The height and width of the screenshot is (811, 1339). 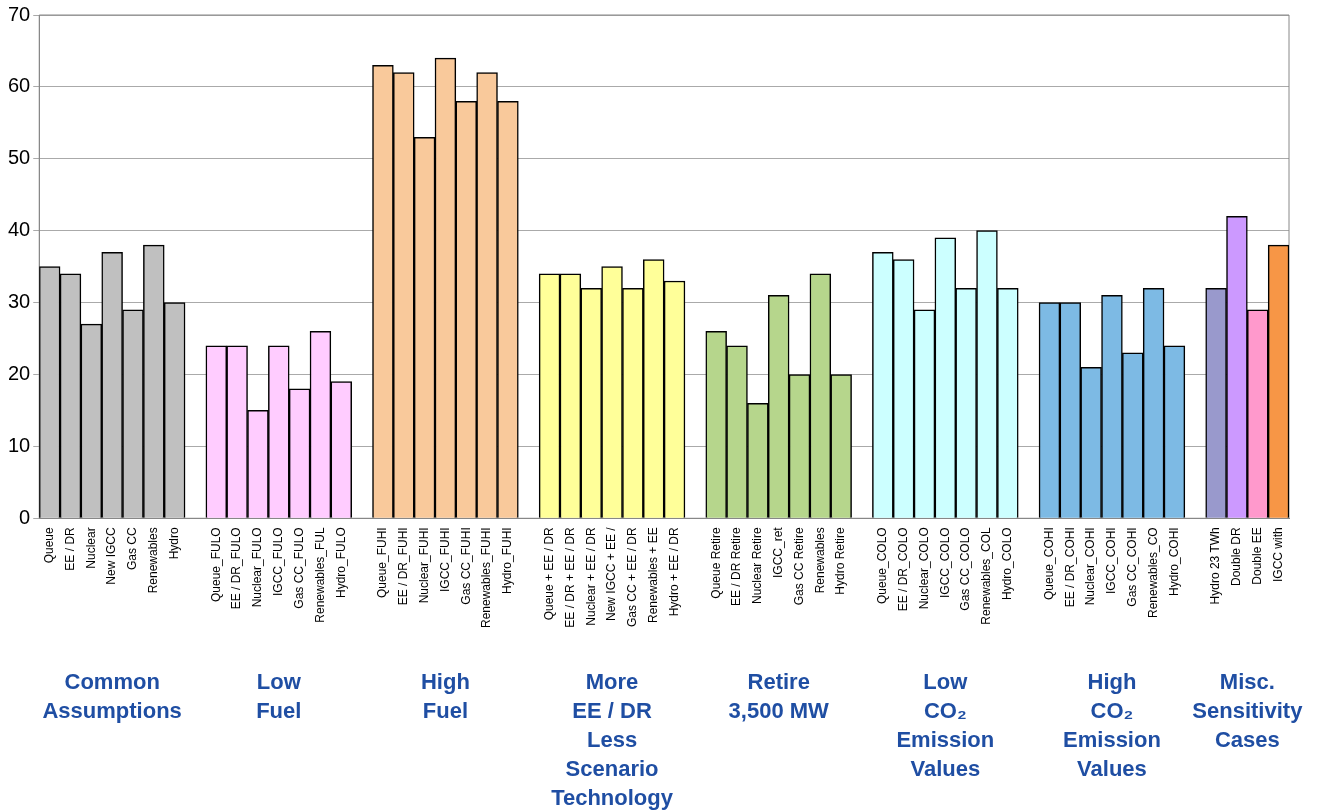 I want to click on x-tick-label: EE / DR, so click(x=69, y=548).